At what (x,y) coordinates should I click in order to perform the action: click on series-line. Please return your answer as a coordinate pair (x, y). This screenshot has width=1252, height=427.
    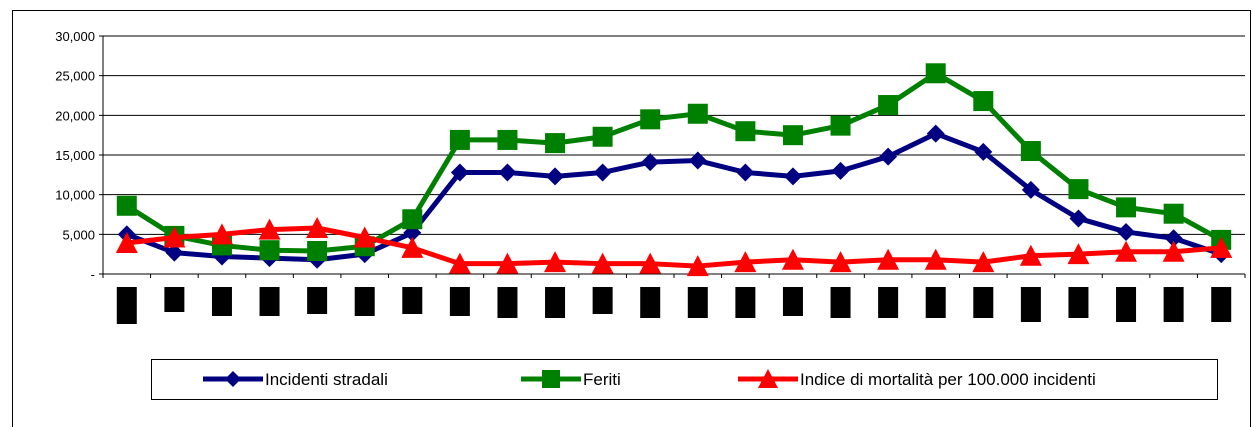
    Looking at the image, I should click on (674, 247).